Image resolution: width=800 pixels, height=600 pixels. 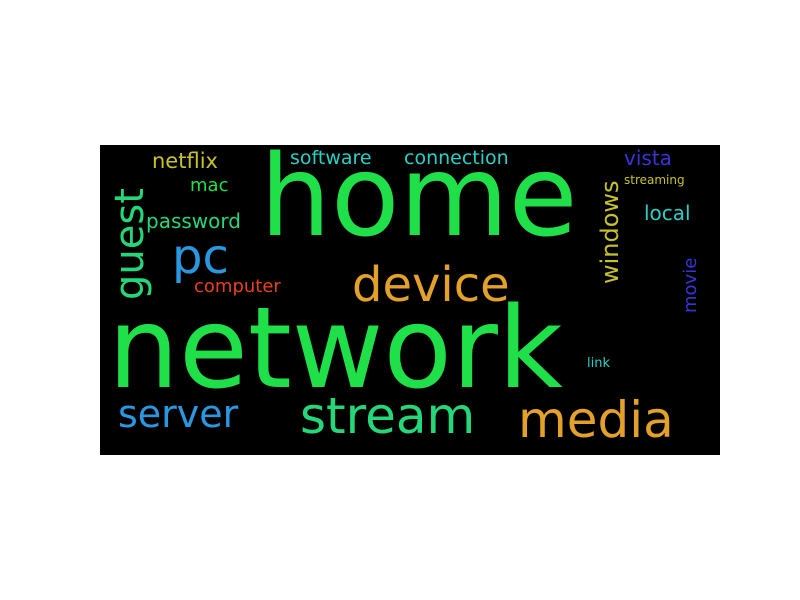 What do you see at coordinates (193, 221) in the screenshot?
I see `word-password: password` at bounding box center [193, 221].